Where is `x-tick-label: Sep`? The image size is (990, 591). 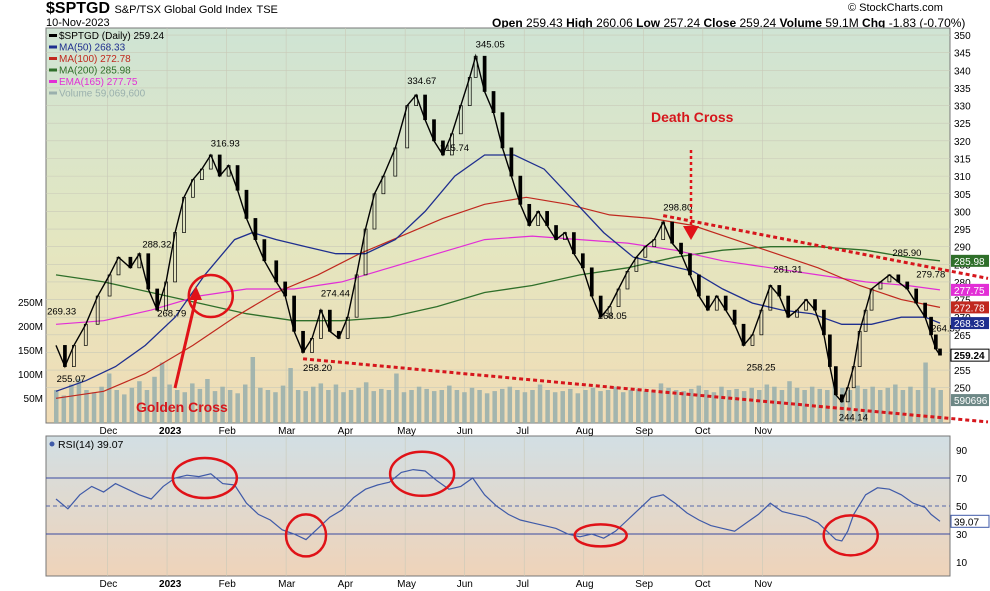
x-tick-label: Sep is located at coordinates (644, 431).